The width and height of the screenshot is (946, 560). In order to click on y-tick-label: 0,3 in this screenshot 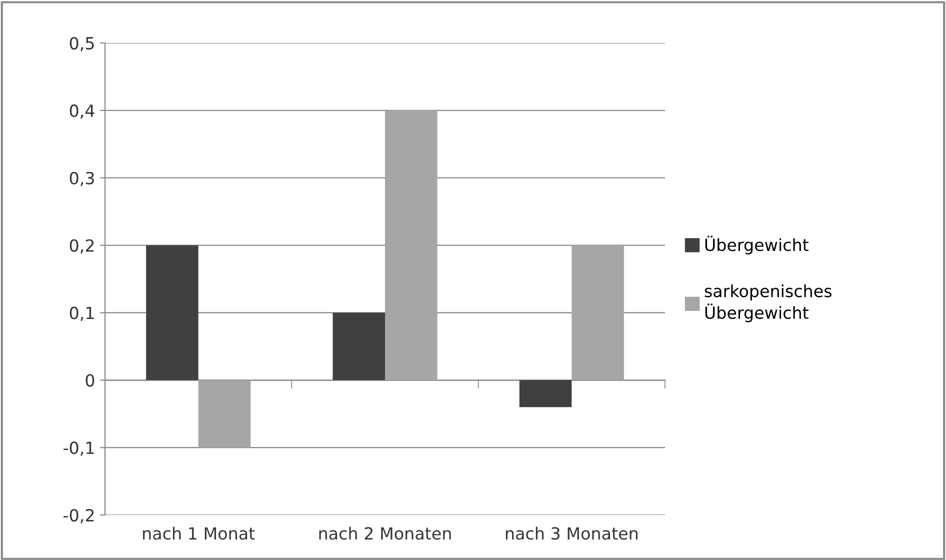, I will do `click(82, 179)`.